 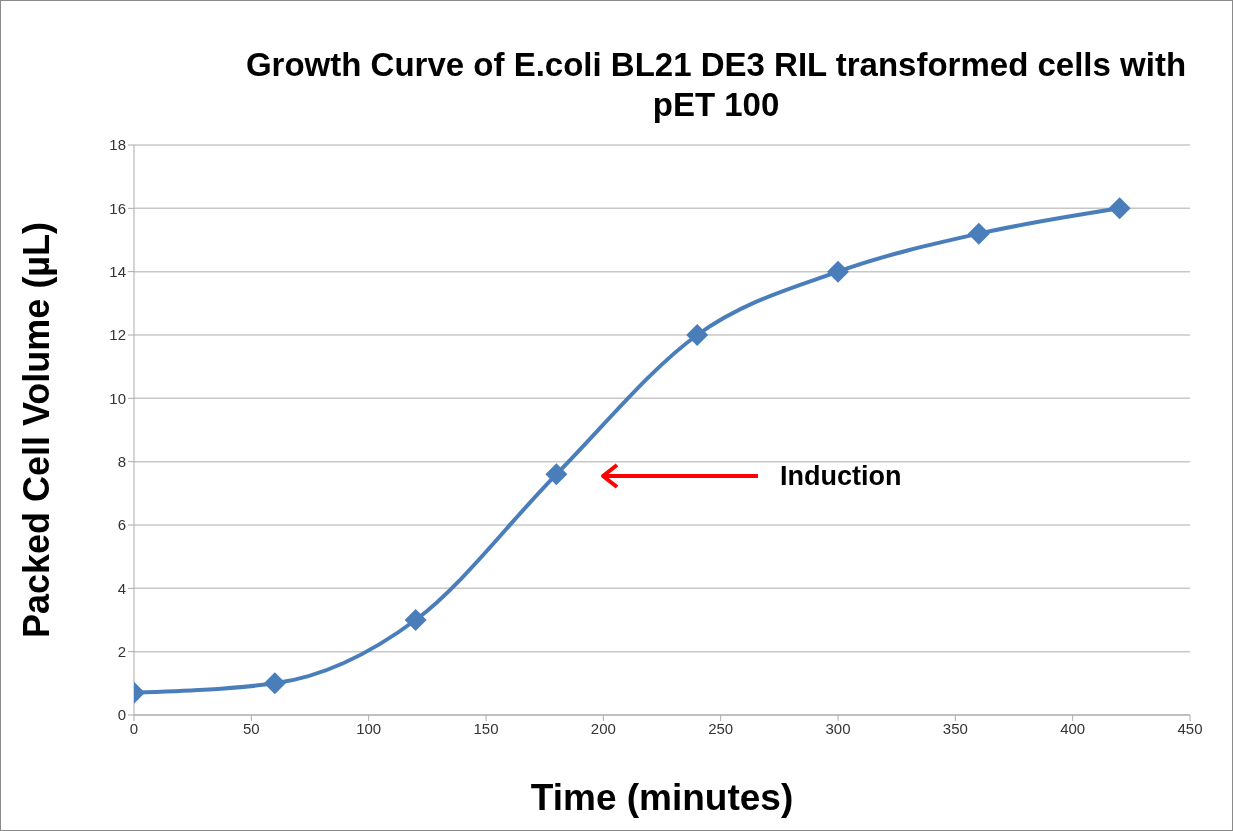 I want to click on annotation: Induction, so click(x=841, y=476).